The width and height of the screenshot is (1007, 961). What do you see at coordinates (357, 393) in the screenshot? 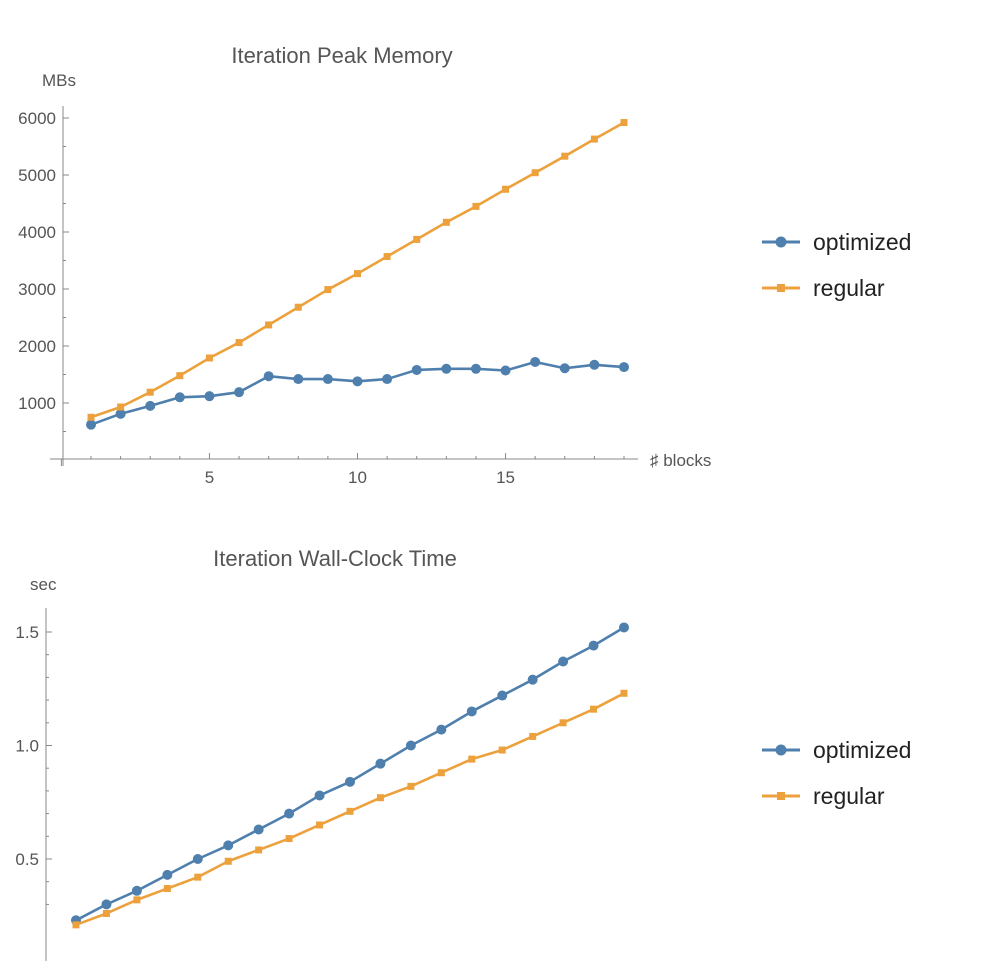
I see `series-line-optimized` at bounding box center [357, 393].